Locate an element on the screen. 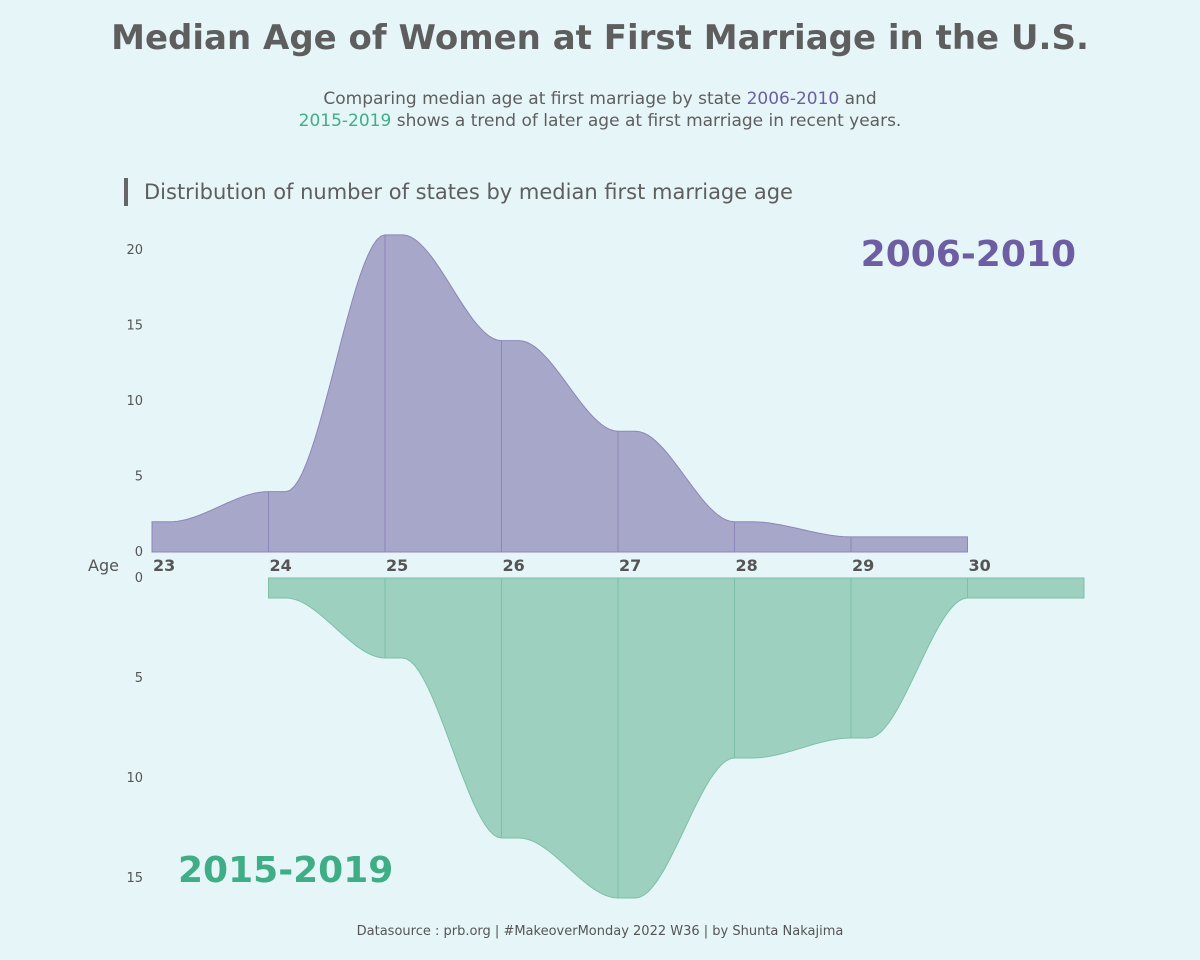  y-tick-2006-2010-5: 5 is located at coordinates (139, 477).